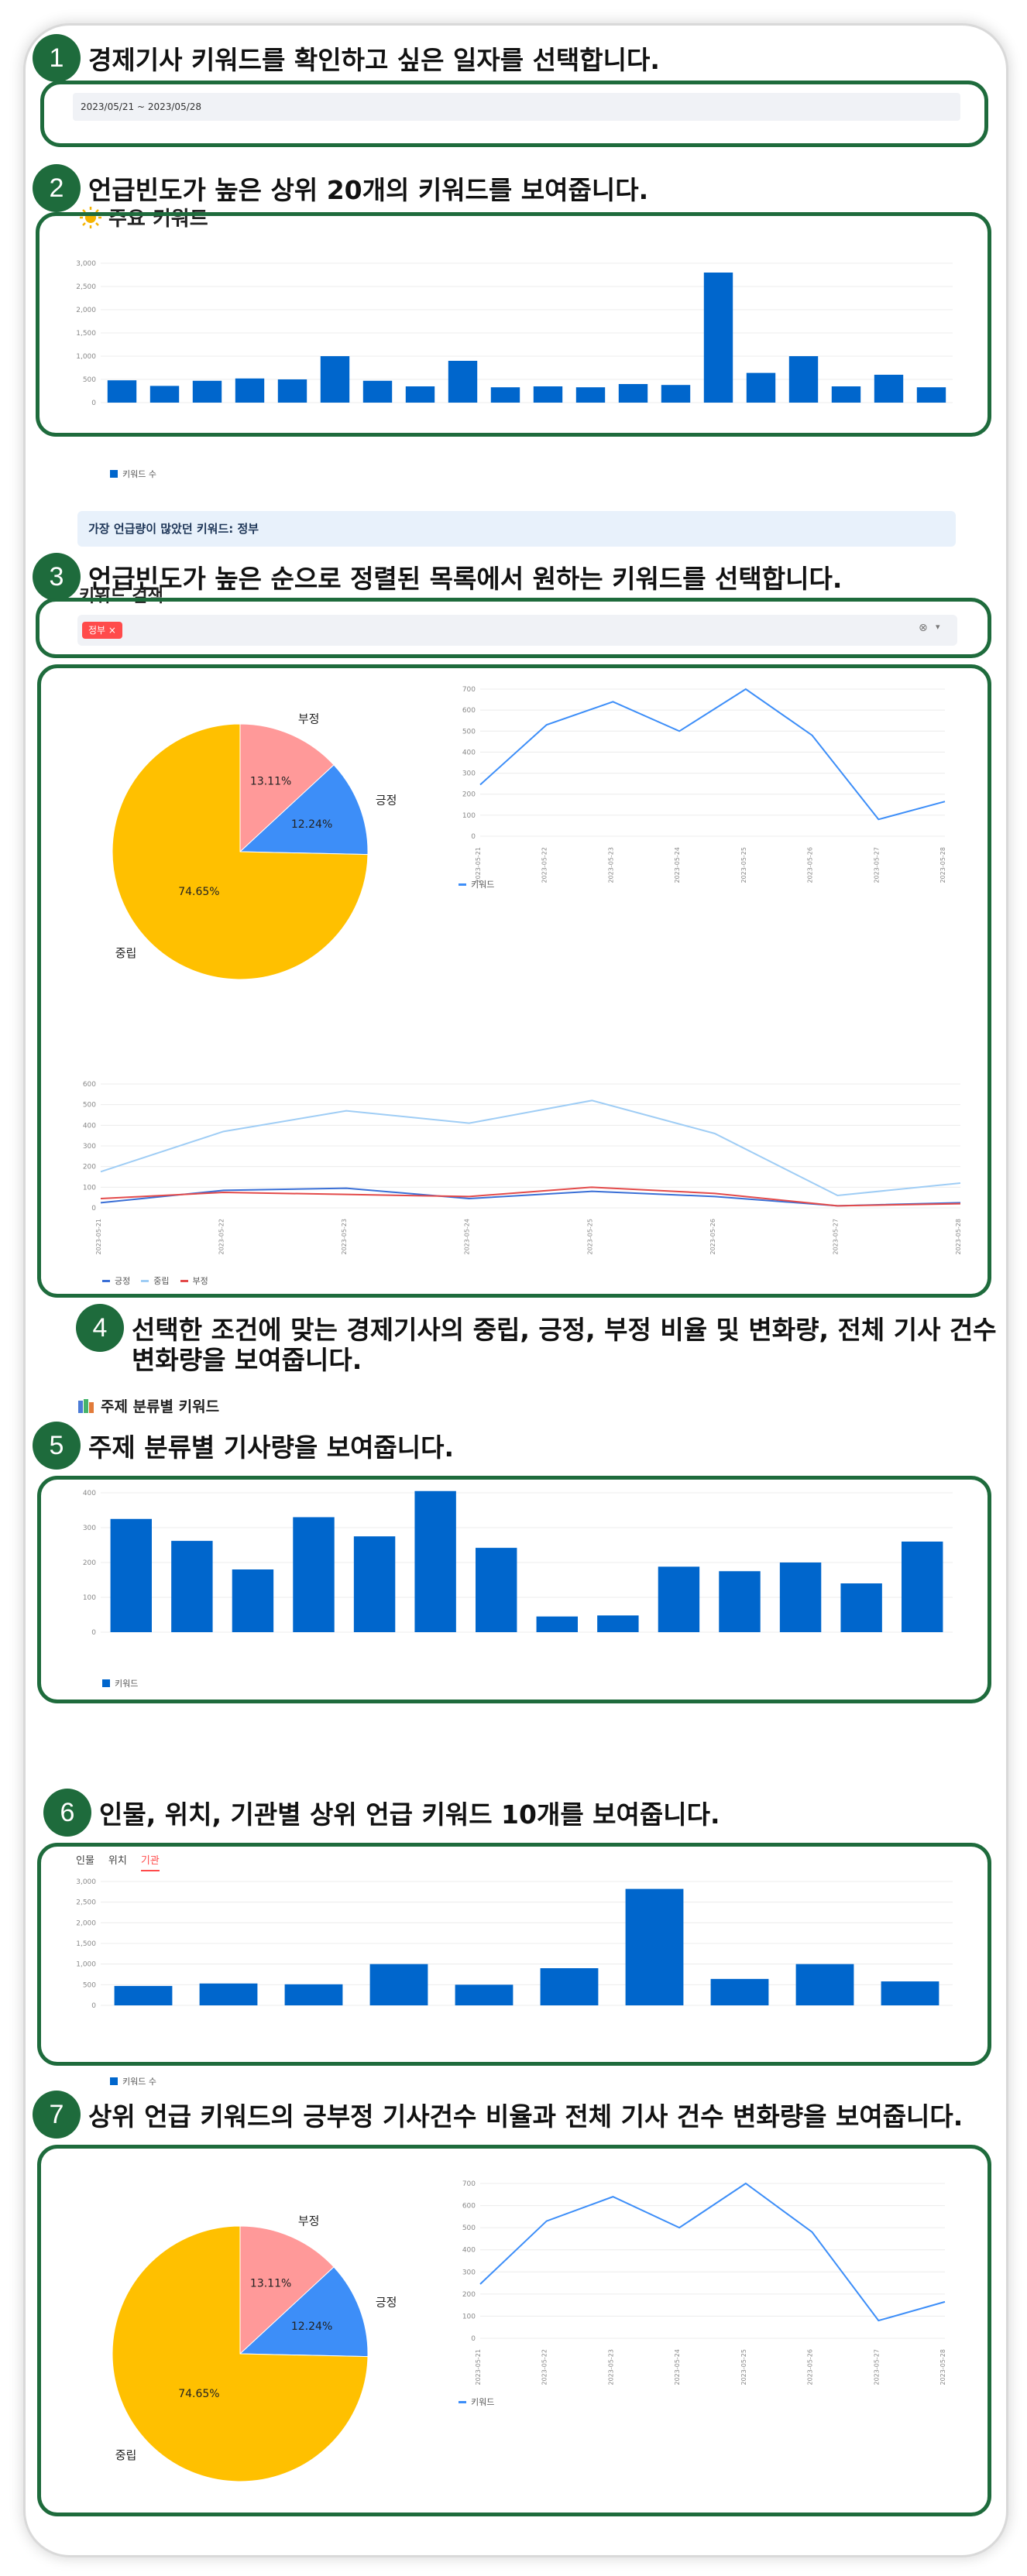  I want to click on selected-keyword-chip: 정부 ×, so click(102, 630).